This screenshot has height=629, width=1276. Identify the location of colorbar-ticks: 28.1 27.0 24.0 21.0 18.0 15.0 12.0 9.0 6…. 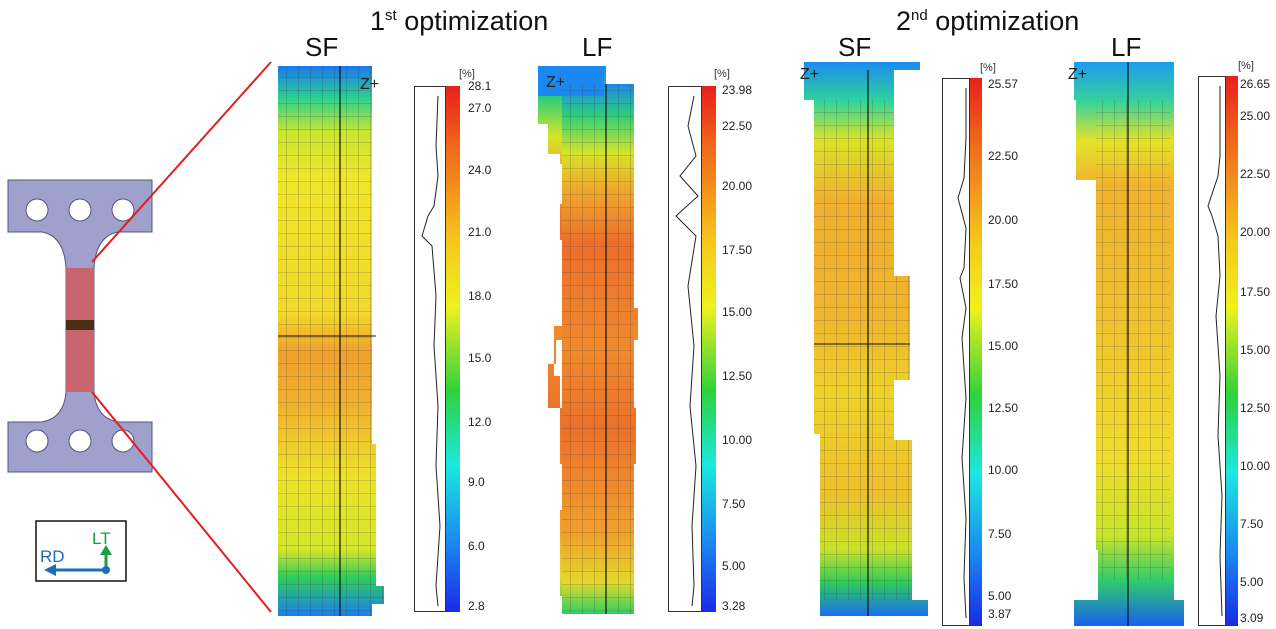
(488, 346).